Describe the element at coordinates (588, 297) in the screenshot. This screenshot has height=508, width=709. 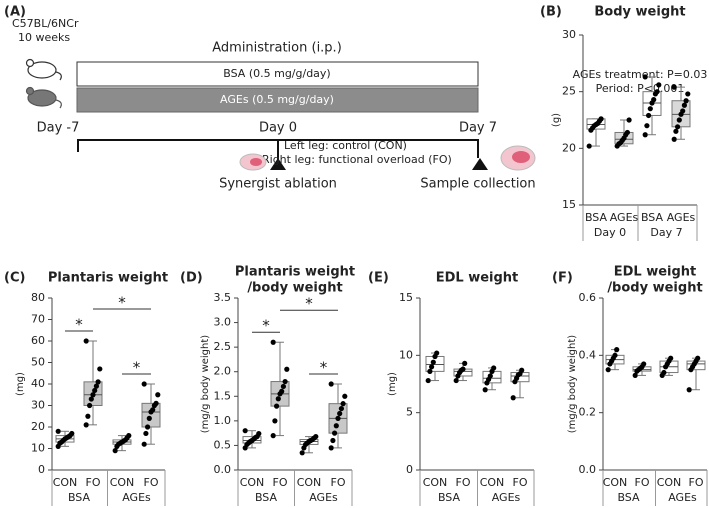
I see `y-tick-label: 0.6` at that location.